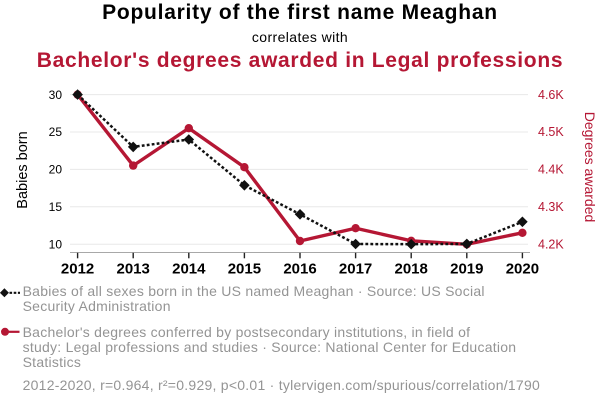  Describe the element at coordinates (23, 169) in the screenshot. I see `svg-text: Babies born` at that location.